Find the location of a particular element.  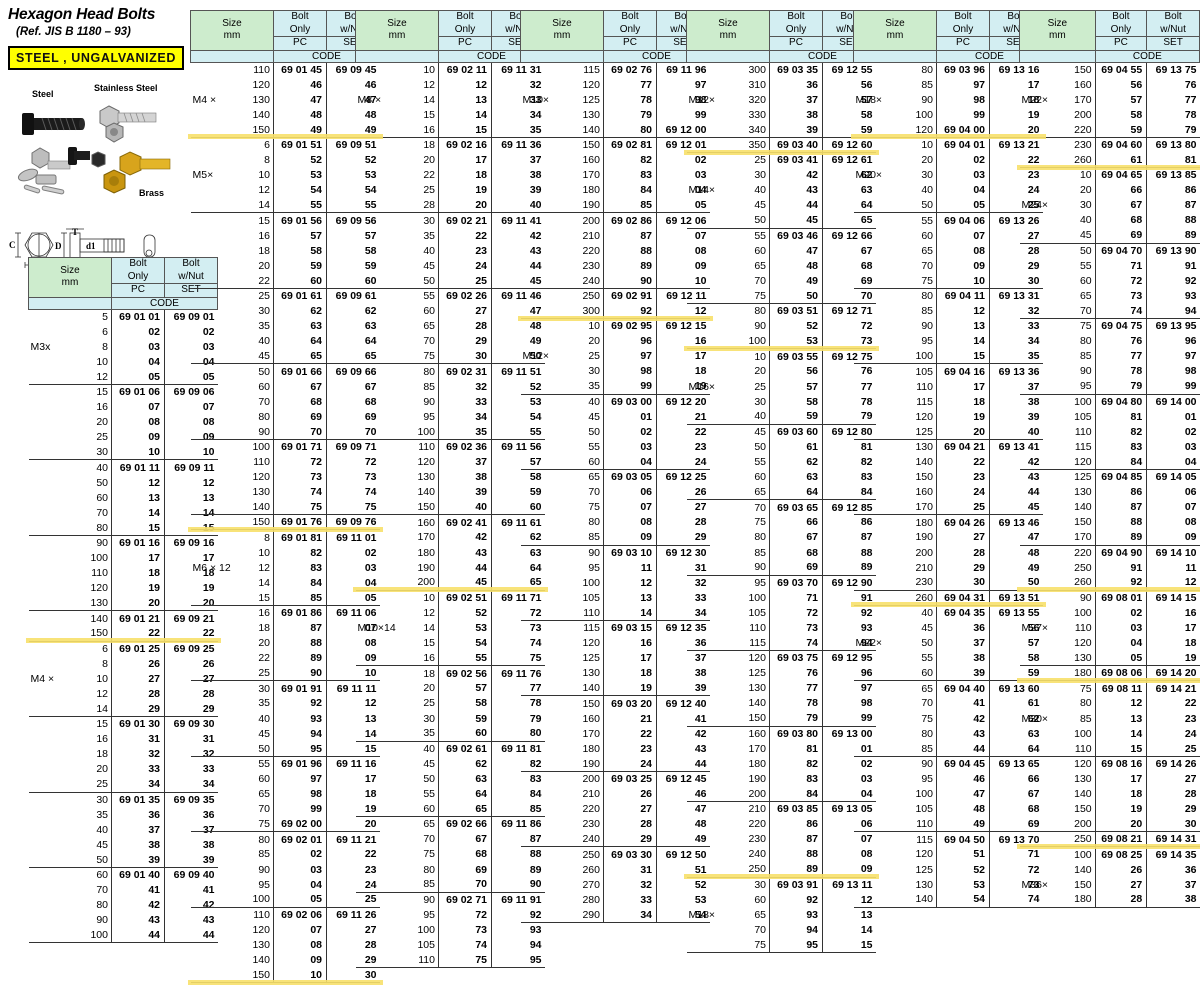

table-row: 12069 08 1669 14 26 is located at coordinates (1110, 763).